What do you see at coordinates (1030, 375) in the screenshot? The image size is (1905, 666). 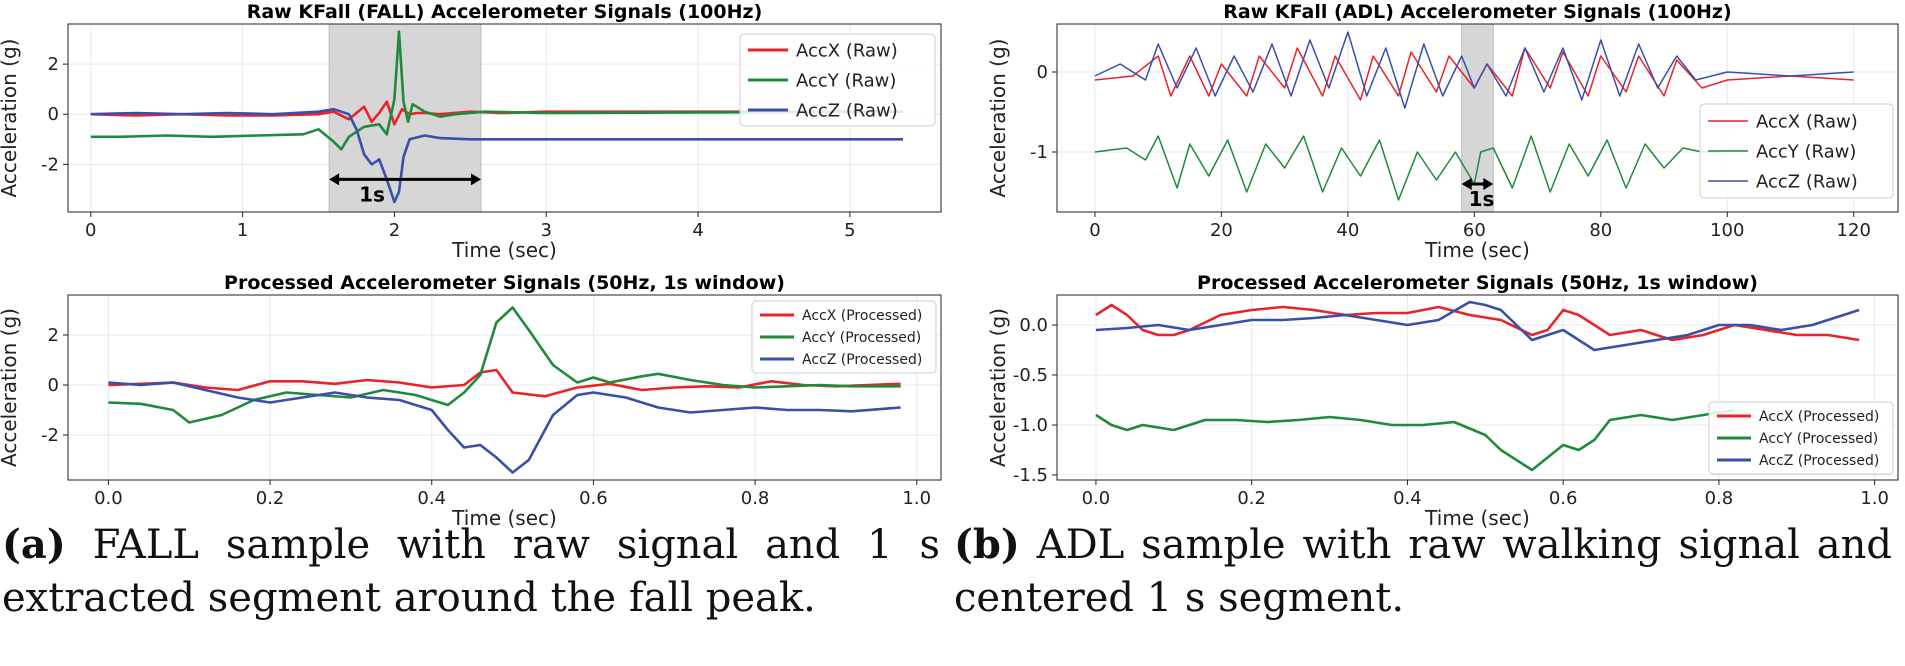 I see `y-tick-label: -0.5` at bounding box center [1030, 375].